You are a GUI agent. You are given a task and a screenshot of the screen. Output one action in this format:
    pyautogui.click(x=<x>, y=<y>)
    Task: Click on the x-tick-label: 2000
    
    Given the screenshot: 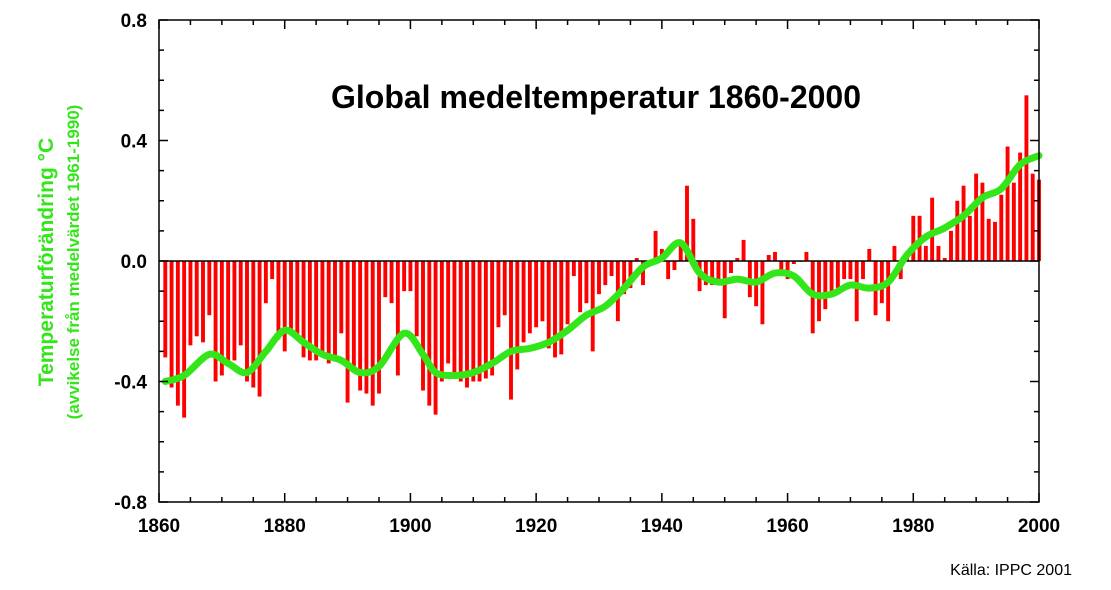 What is the action you would take?
    pyautogui.click(x=1039, y=526)
    